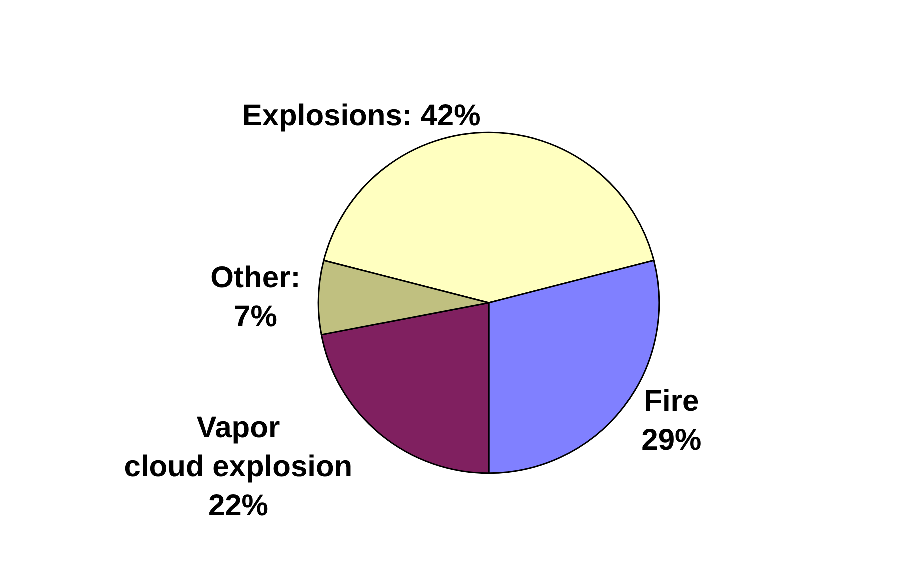  Describe the element at coordinates (255, 298) in the screenshot. I see `data-label: Other: 7%` at that location.